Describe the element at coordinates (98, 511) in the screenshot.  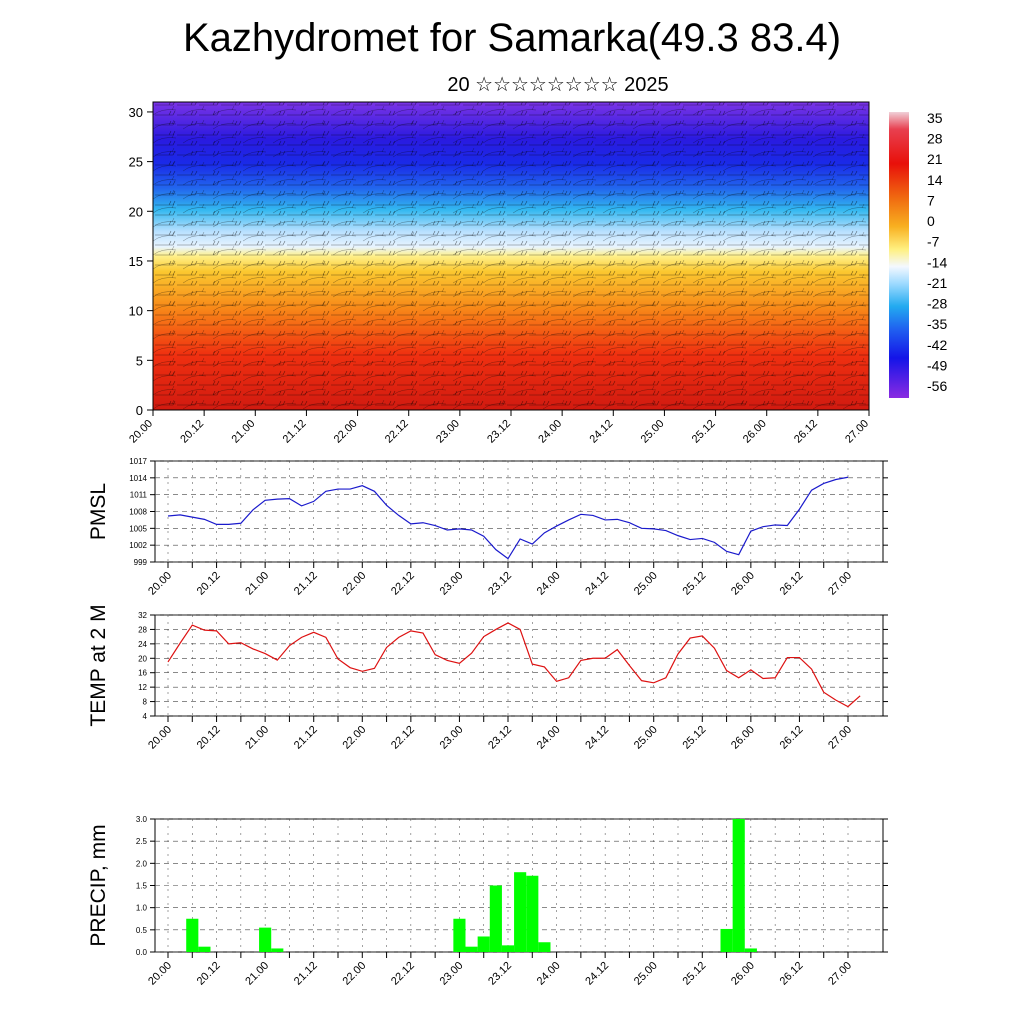
I see `pmsl-ylabel: PMSL` at that location.